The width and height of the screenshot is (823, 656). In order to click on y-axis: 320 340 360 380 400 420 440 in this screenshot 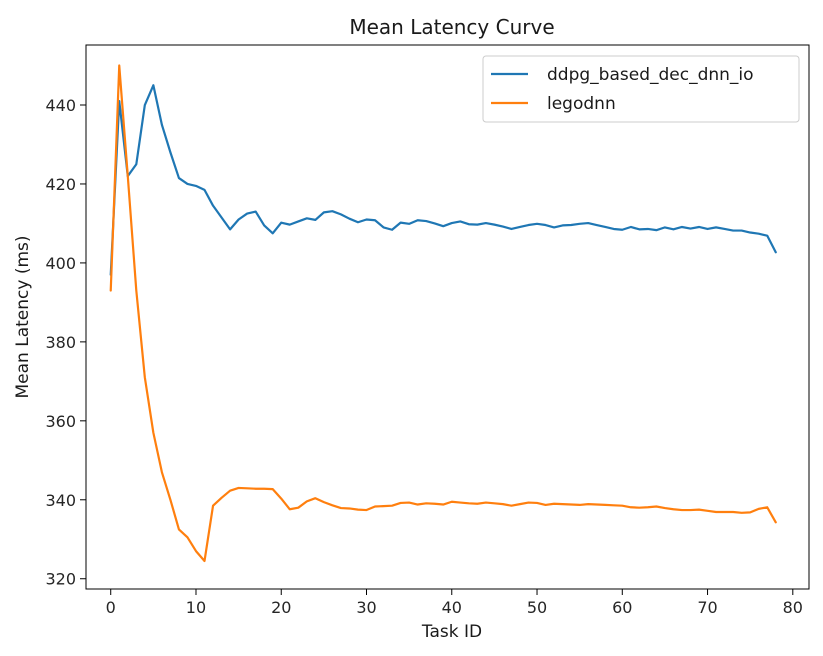, I will do `click(65, 342)`.